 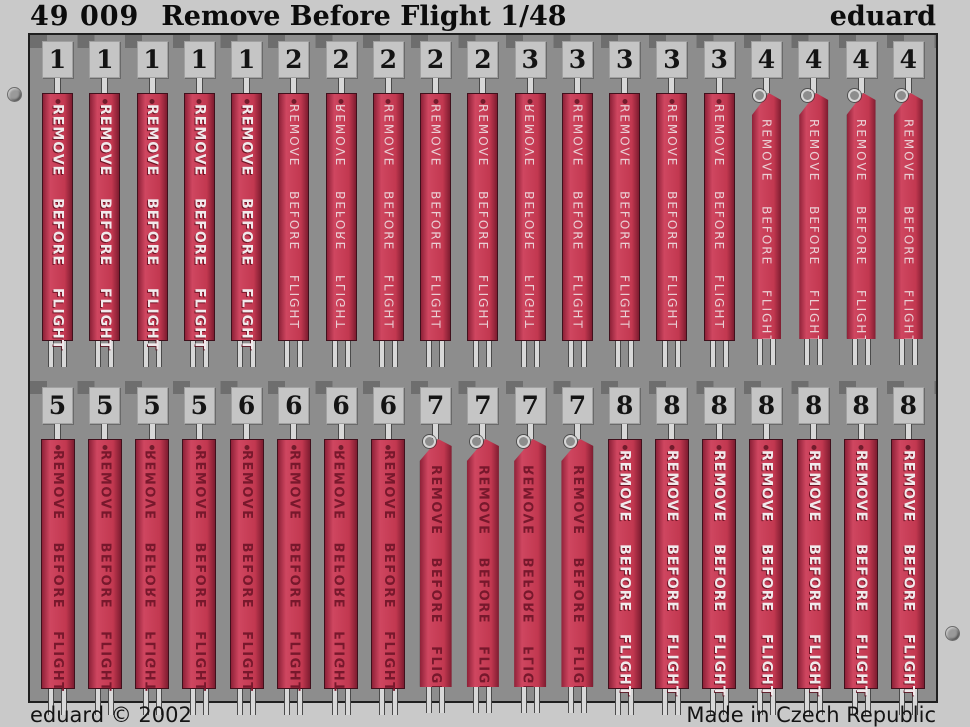 I want to click on fret-column: 1 REMOVE BEFORE FLIGHT, so click(x=57, y=201).